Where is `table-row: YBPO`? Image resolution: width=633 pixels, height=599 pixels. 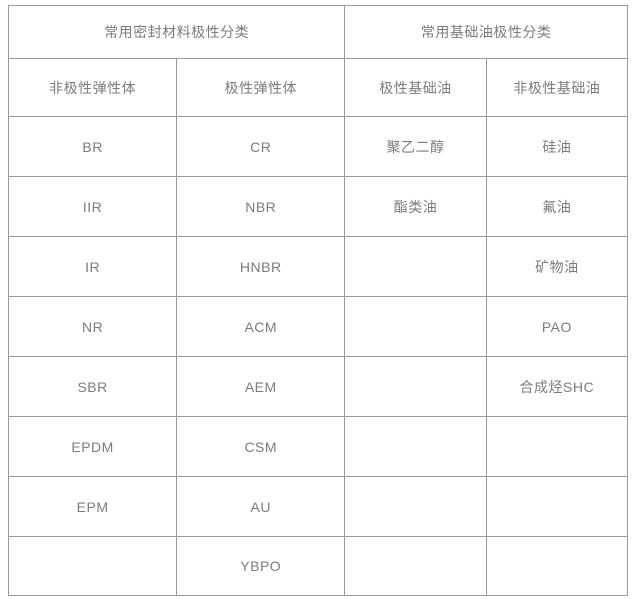
table-row: YBPO is located at coordinates (318, 566).